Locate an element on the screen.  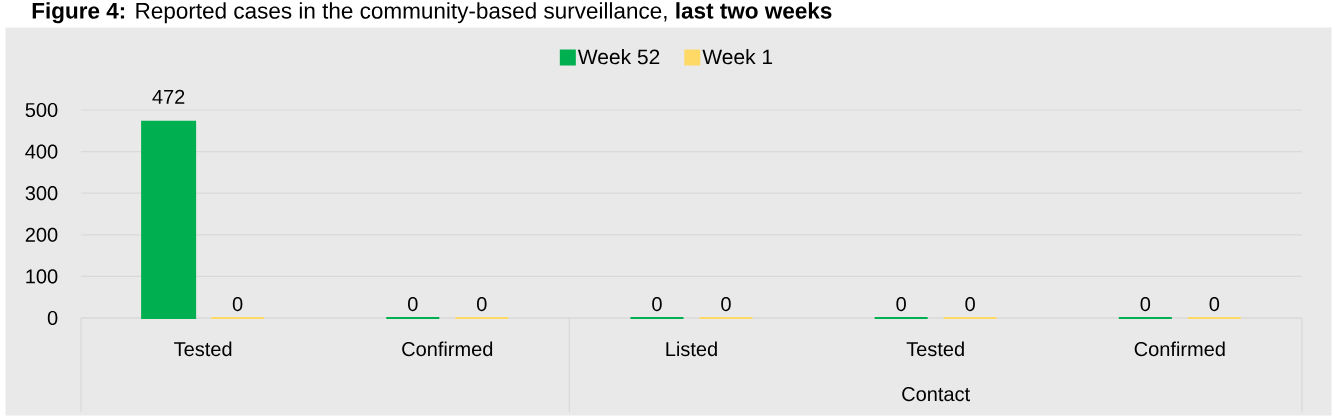
legend-label: Week 1 is located at coordinates (737, 56).